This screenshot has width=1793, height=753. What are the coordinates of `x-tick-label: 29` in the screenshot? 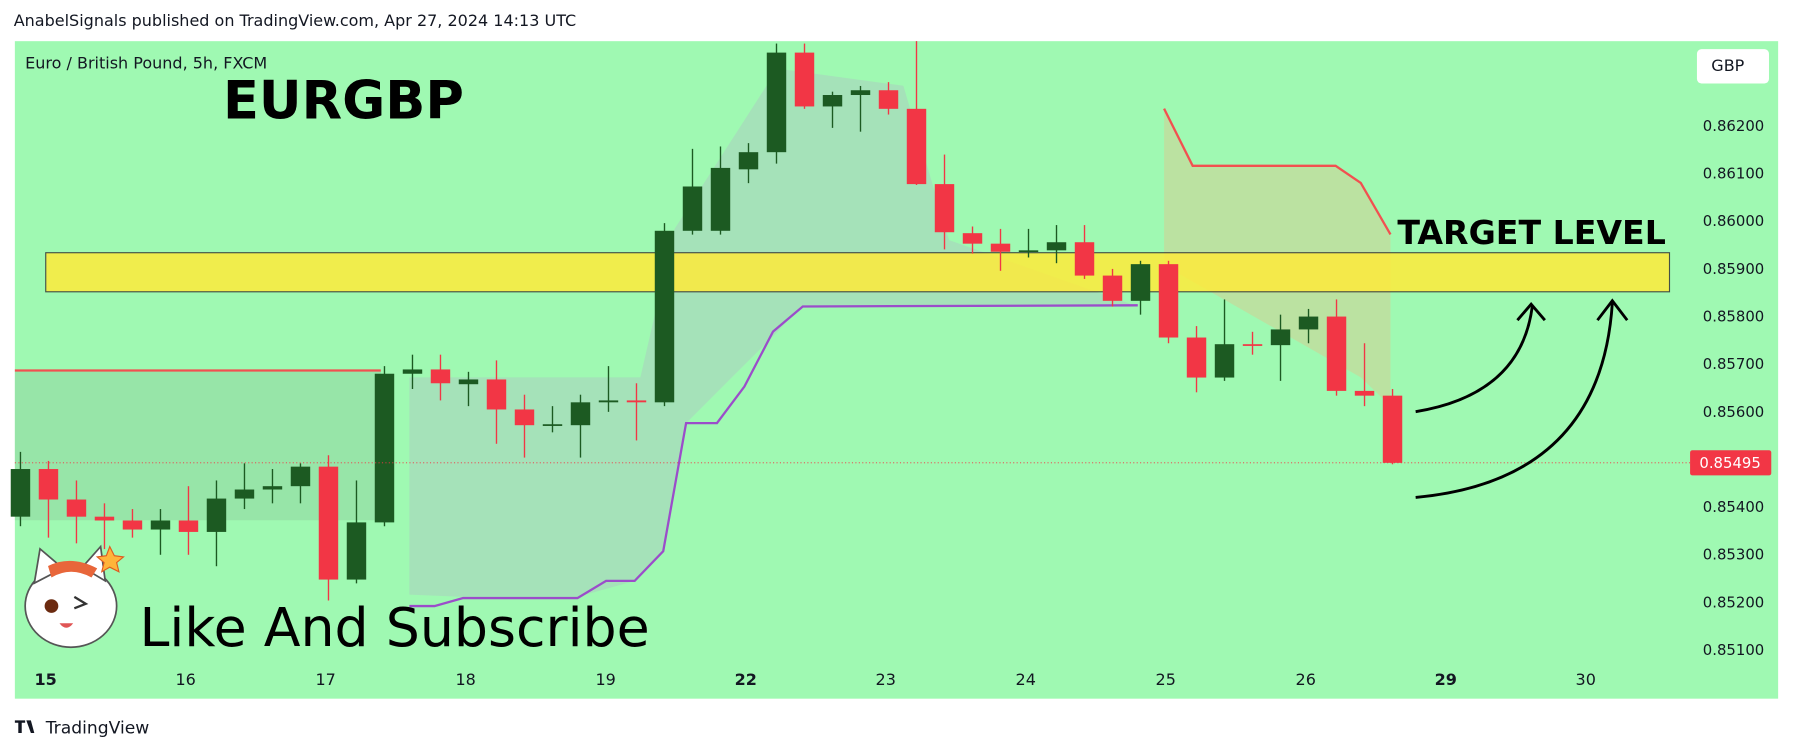 It's located at (1446, 679).